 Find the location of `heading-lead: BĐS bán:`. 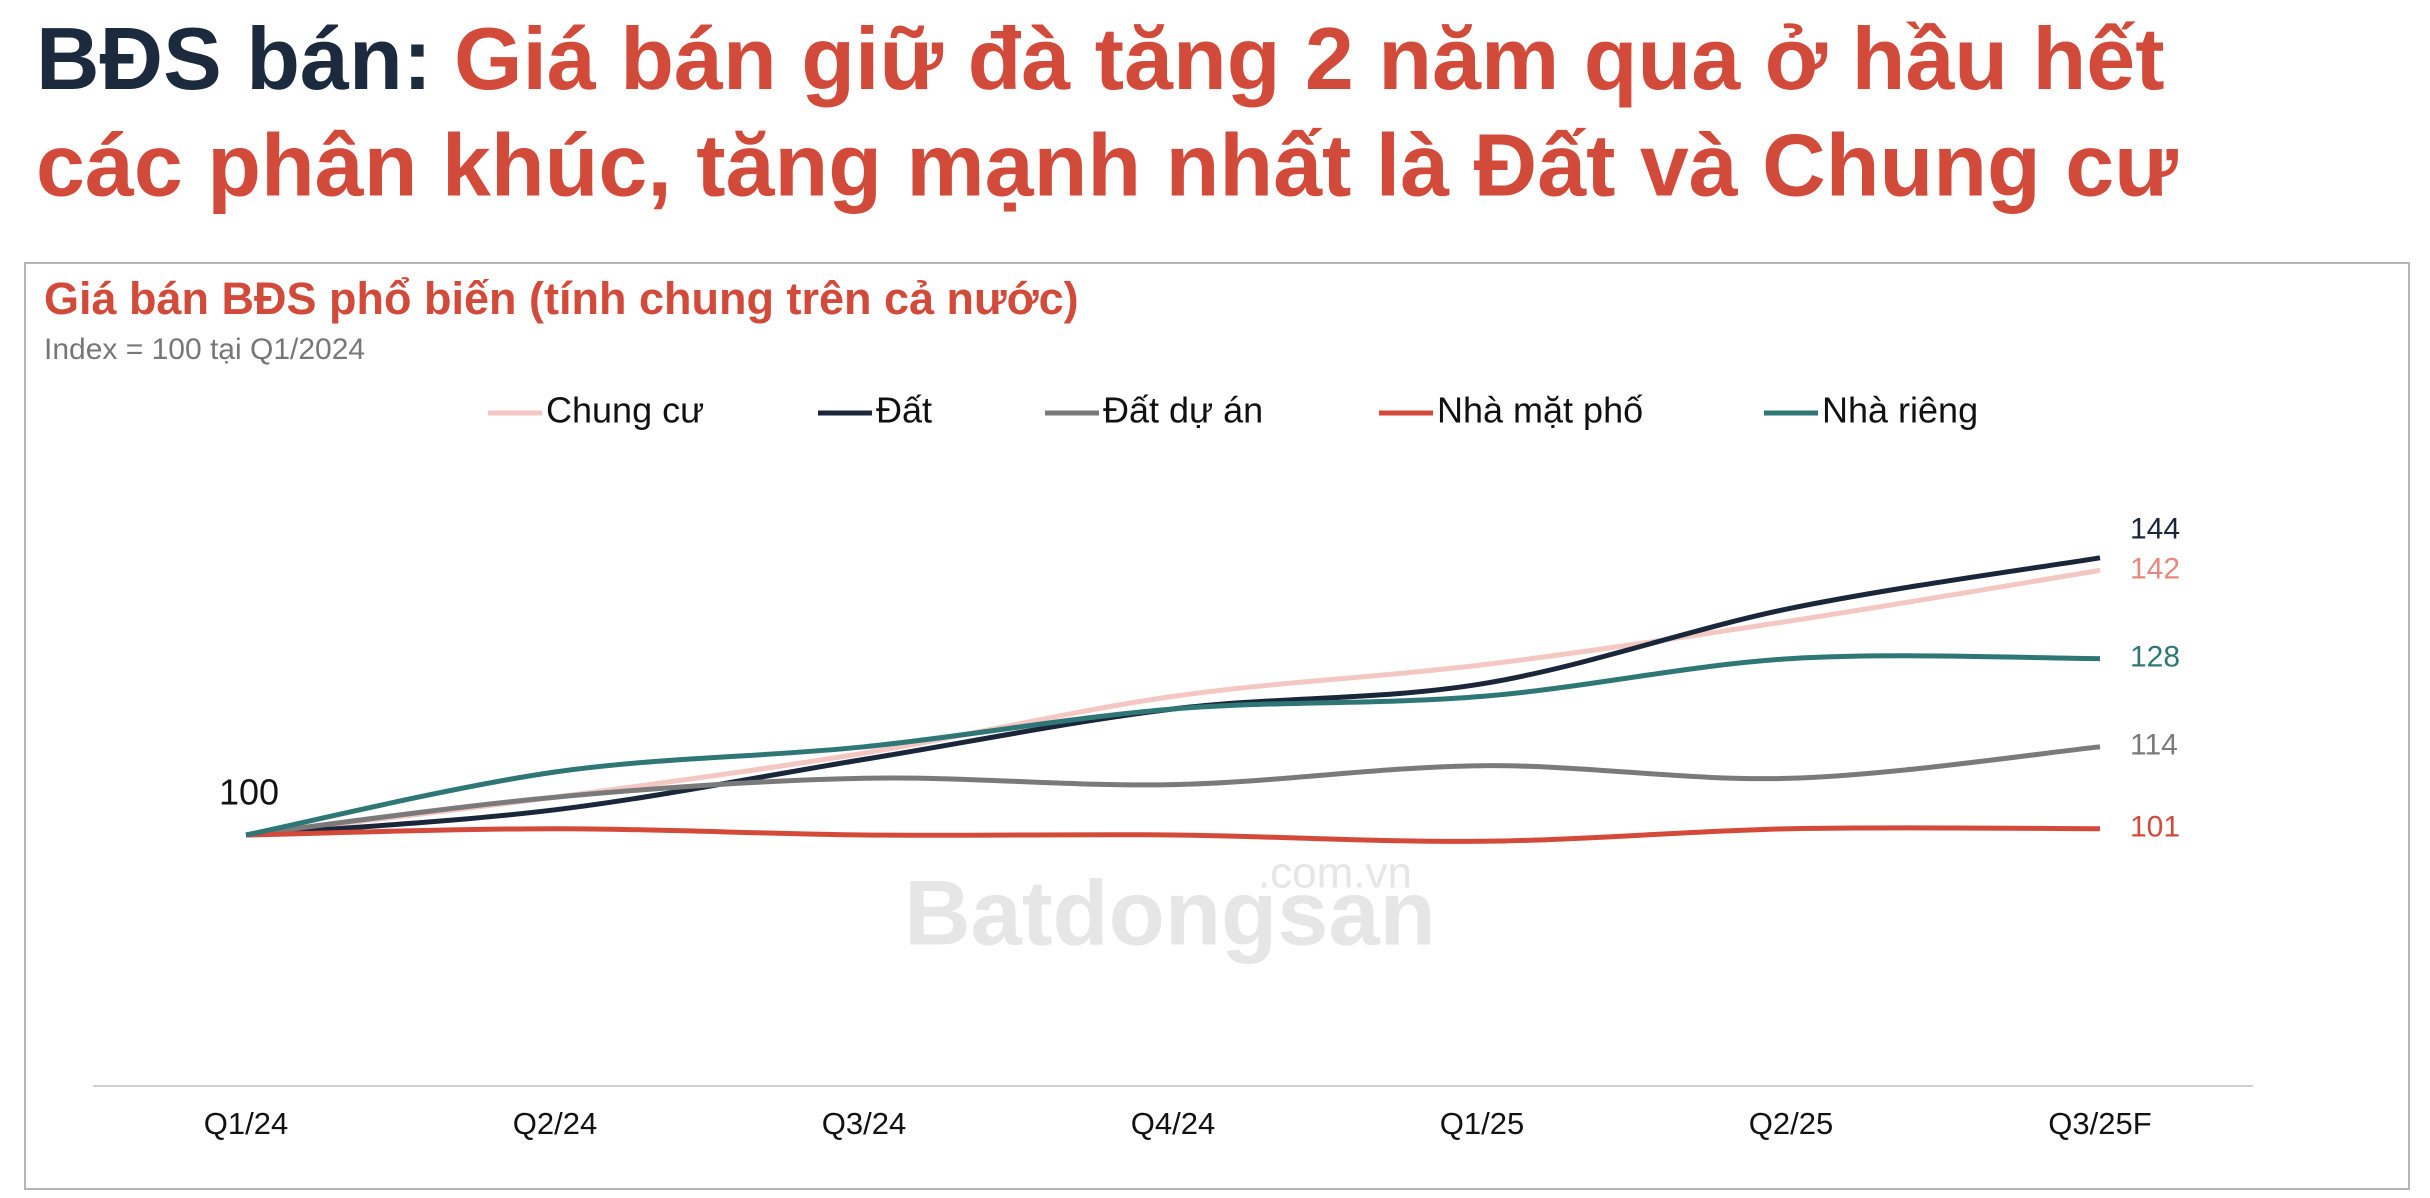

heading-lead: BĐS bán: is located at coordinates (234, 58).